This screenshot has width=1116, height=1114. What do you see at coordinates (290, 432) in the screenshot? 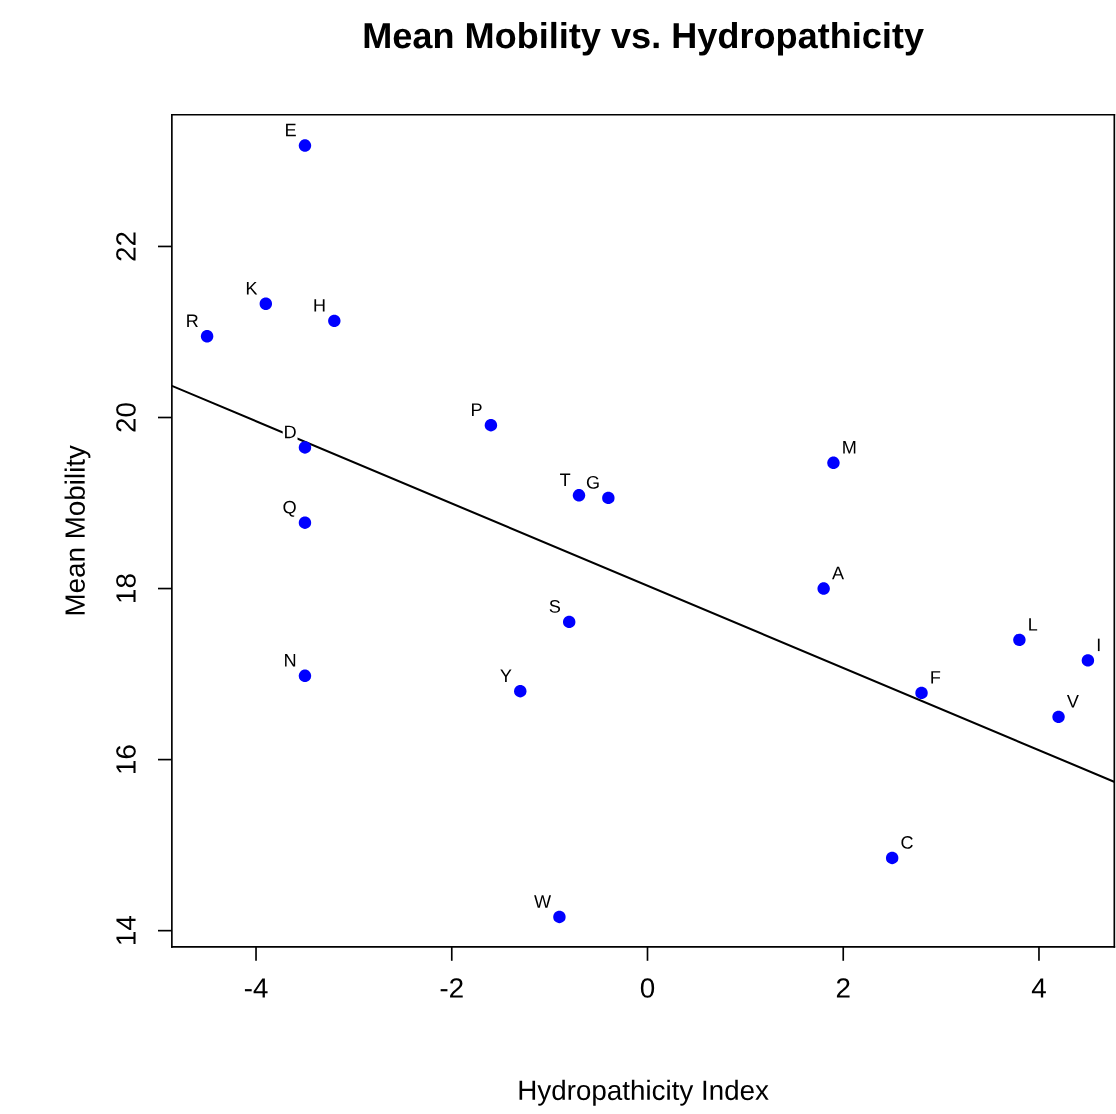
I see `annotation: D` at bounding box center [290, 432].